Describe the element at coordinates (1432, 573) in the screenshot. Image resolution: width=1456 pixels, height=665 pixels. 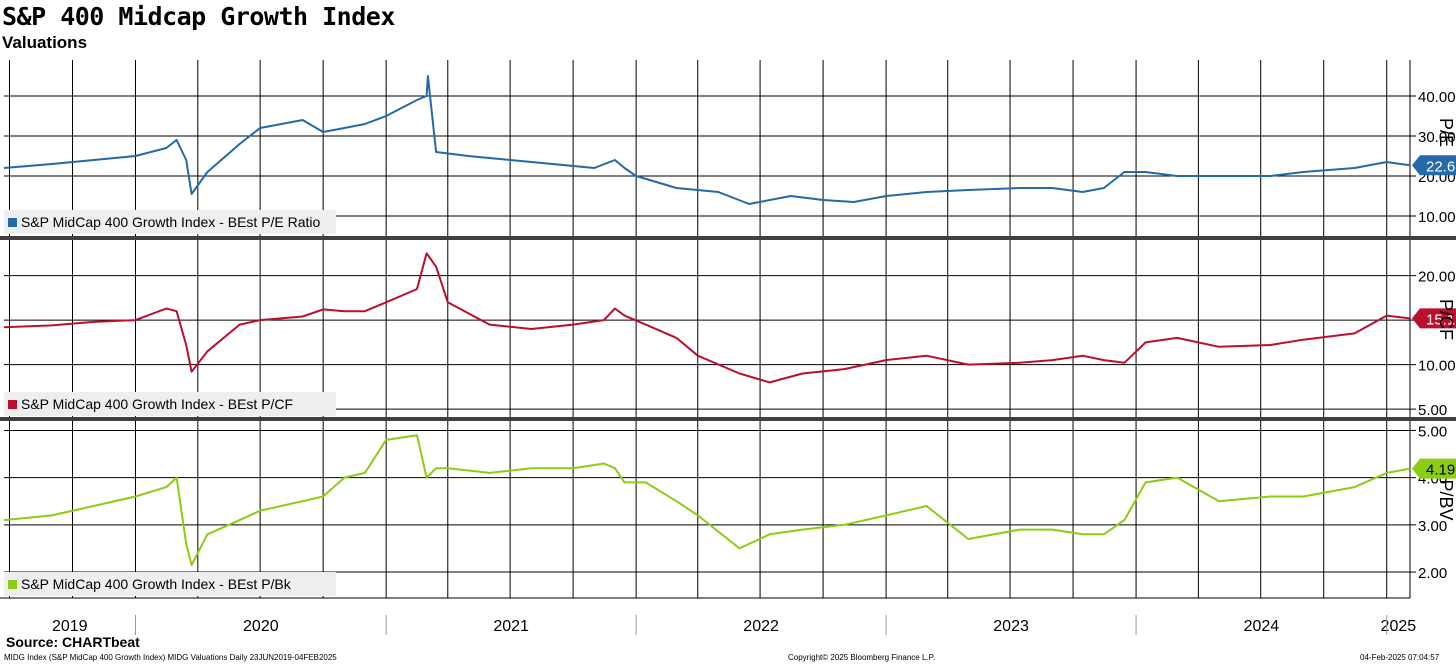
I see `y-tick-label: 2.00` at that location.